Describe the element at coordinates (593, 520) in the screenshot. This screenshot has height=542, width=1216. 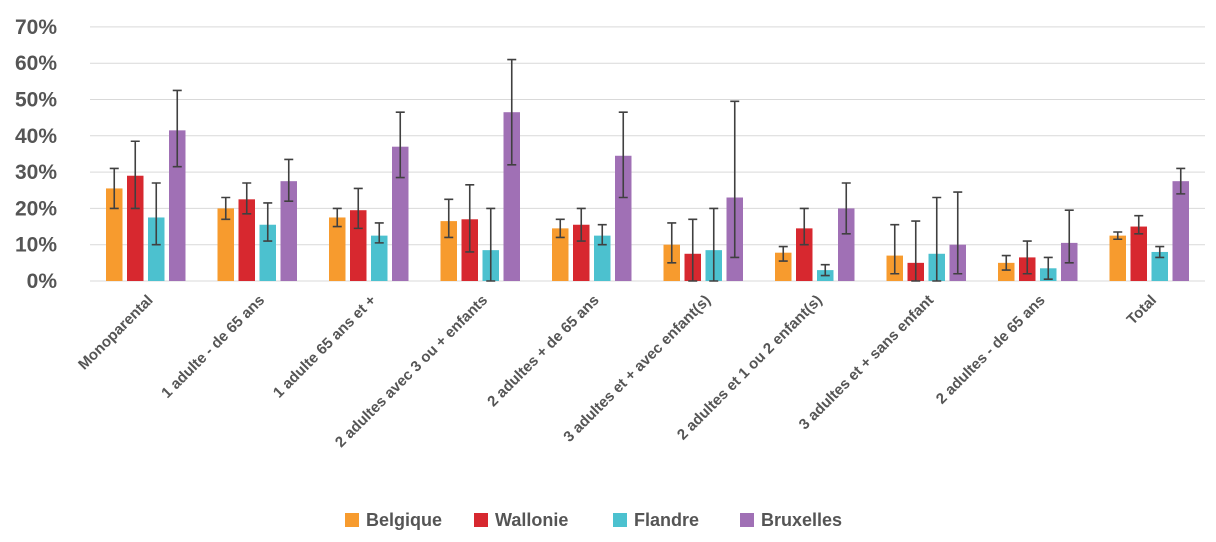
I see `legend: Belgique Wallonie Flandre Bruxelles` at that location.